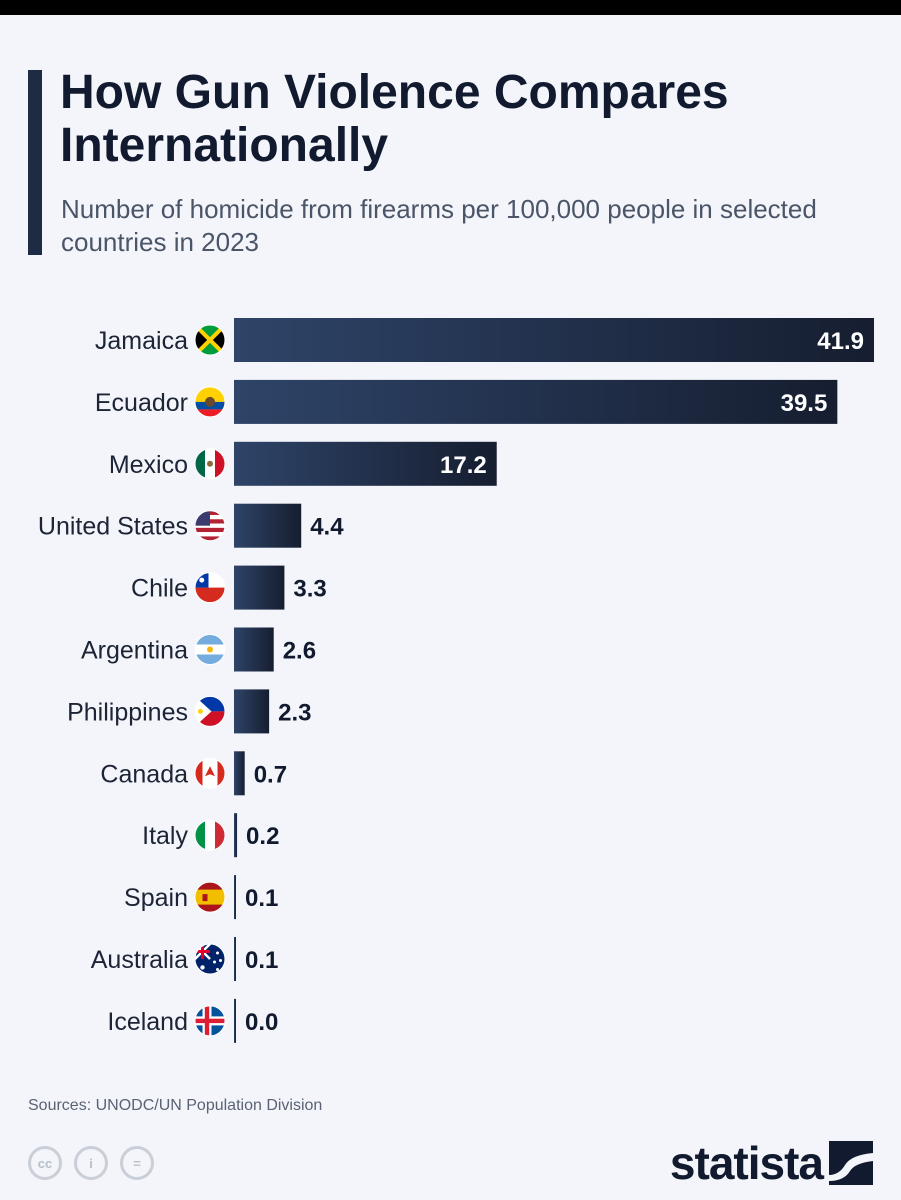 The height and width of the screenshot is (1200, 901). What do you see at coordinates (804, 403) in the screenshot?
I see `value-label: 39.5` at bounding box center [804, 403].